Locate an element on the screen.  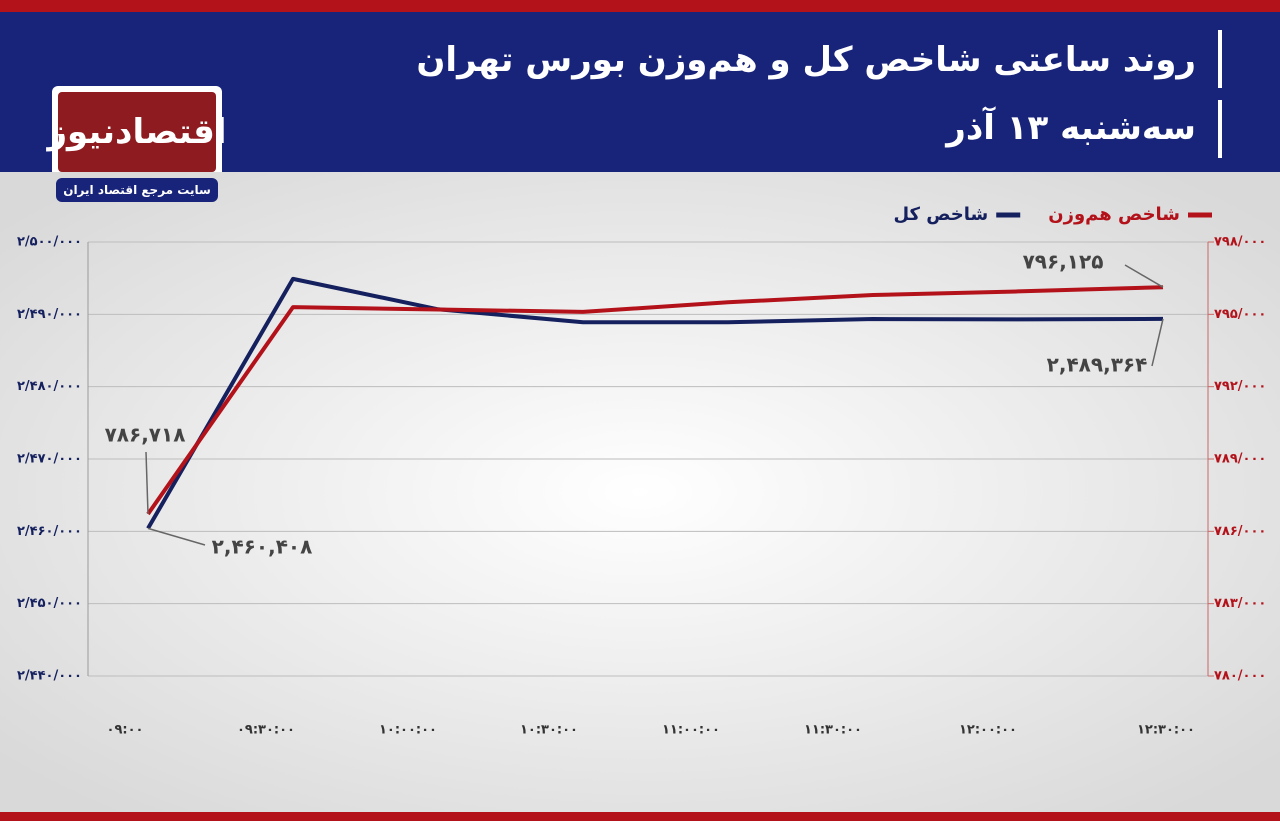
x-tick-label: ۱۱:۰۰:۰۰ is located at coordinates (691, 730).